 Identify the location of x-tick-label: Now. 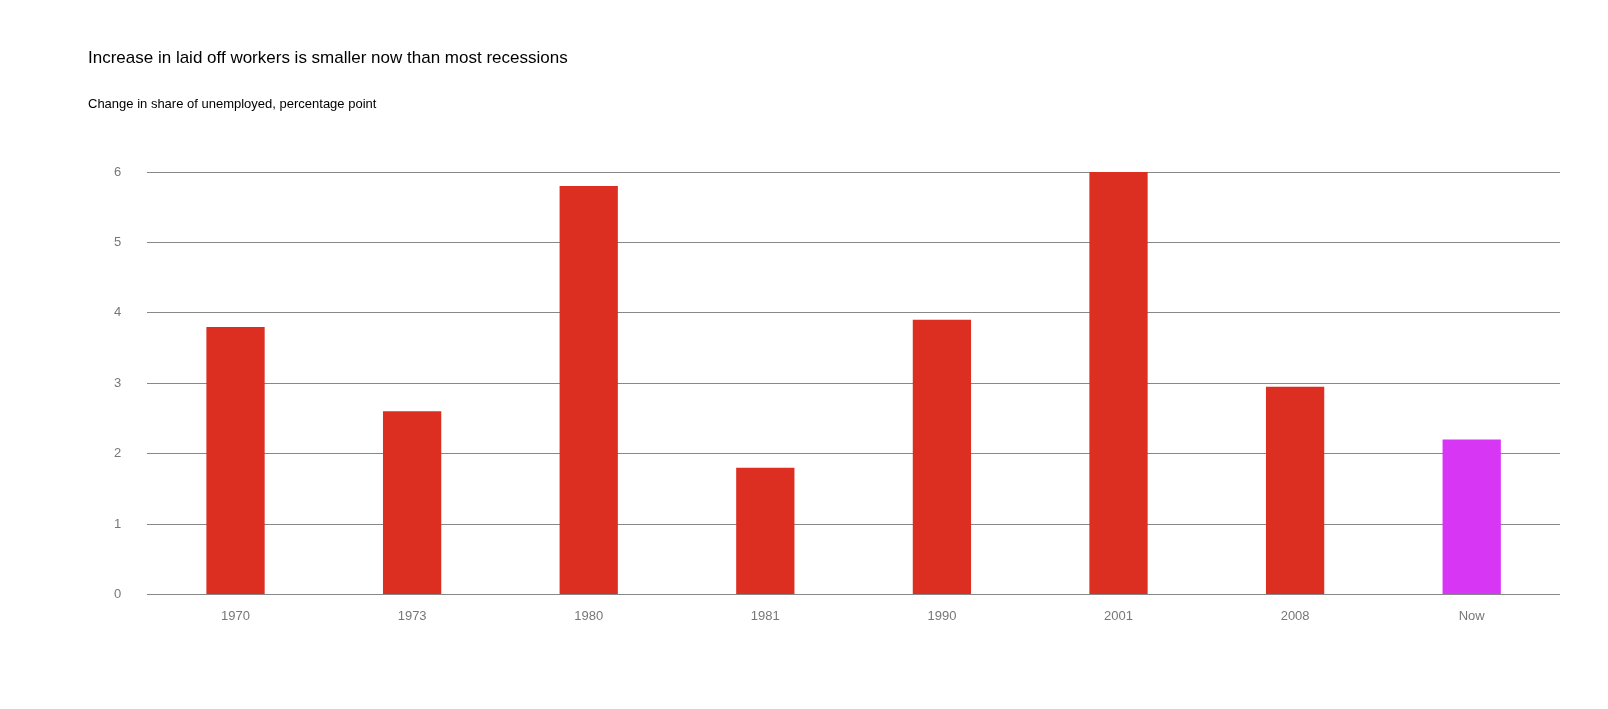
(1472, 615).